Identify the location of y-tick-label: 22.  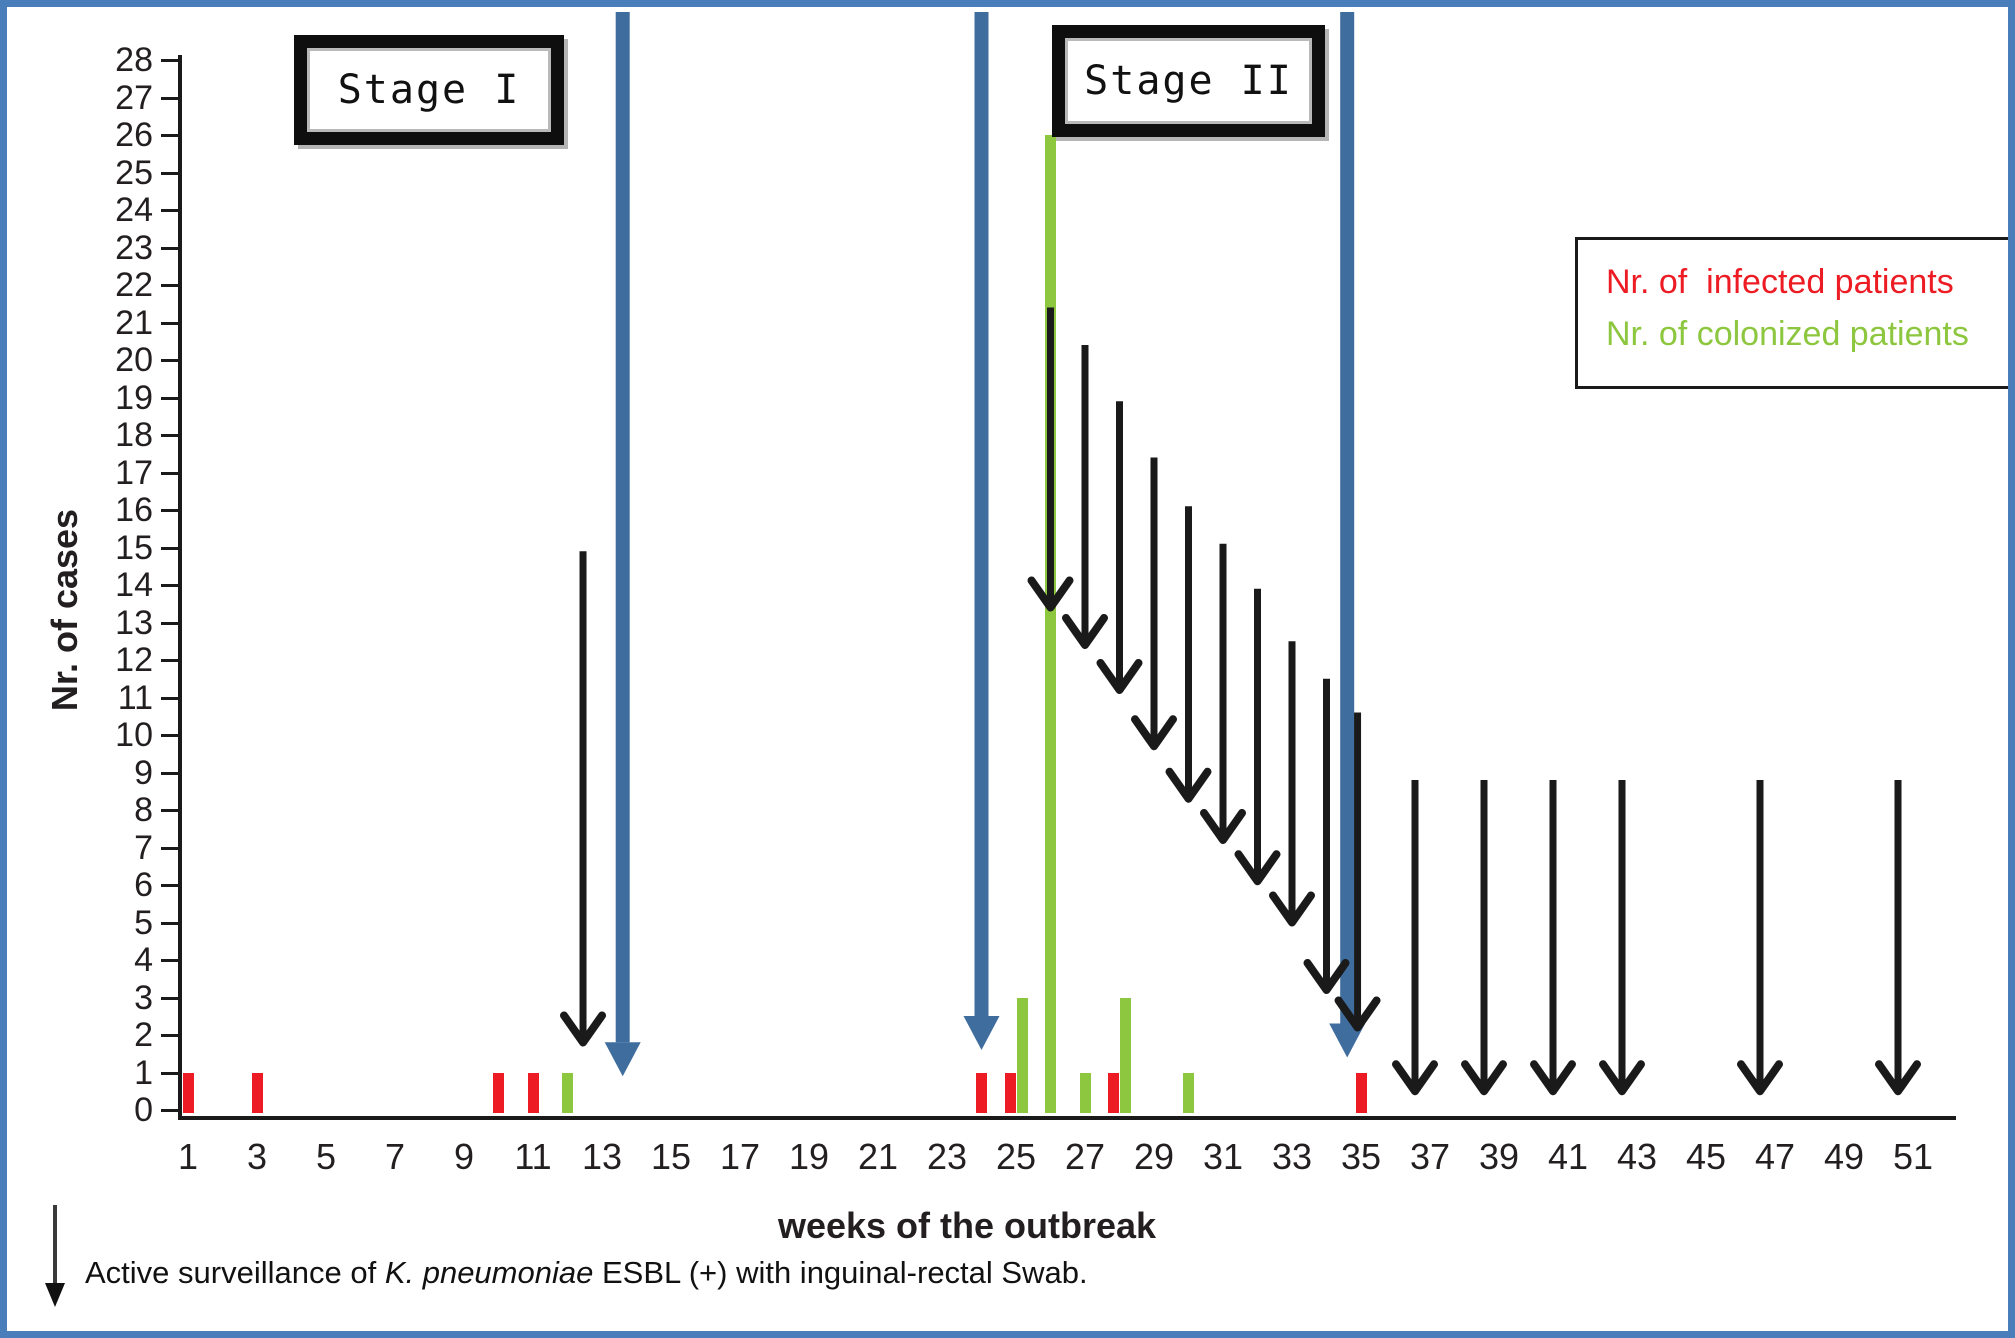
(134, 285).